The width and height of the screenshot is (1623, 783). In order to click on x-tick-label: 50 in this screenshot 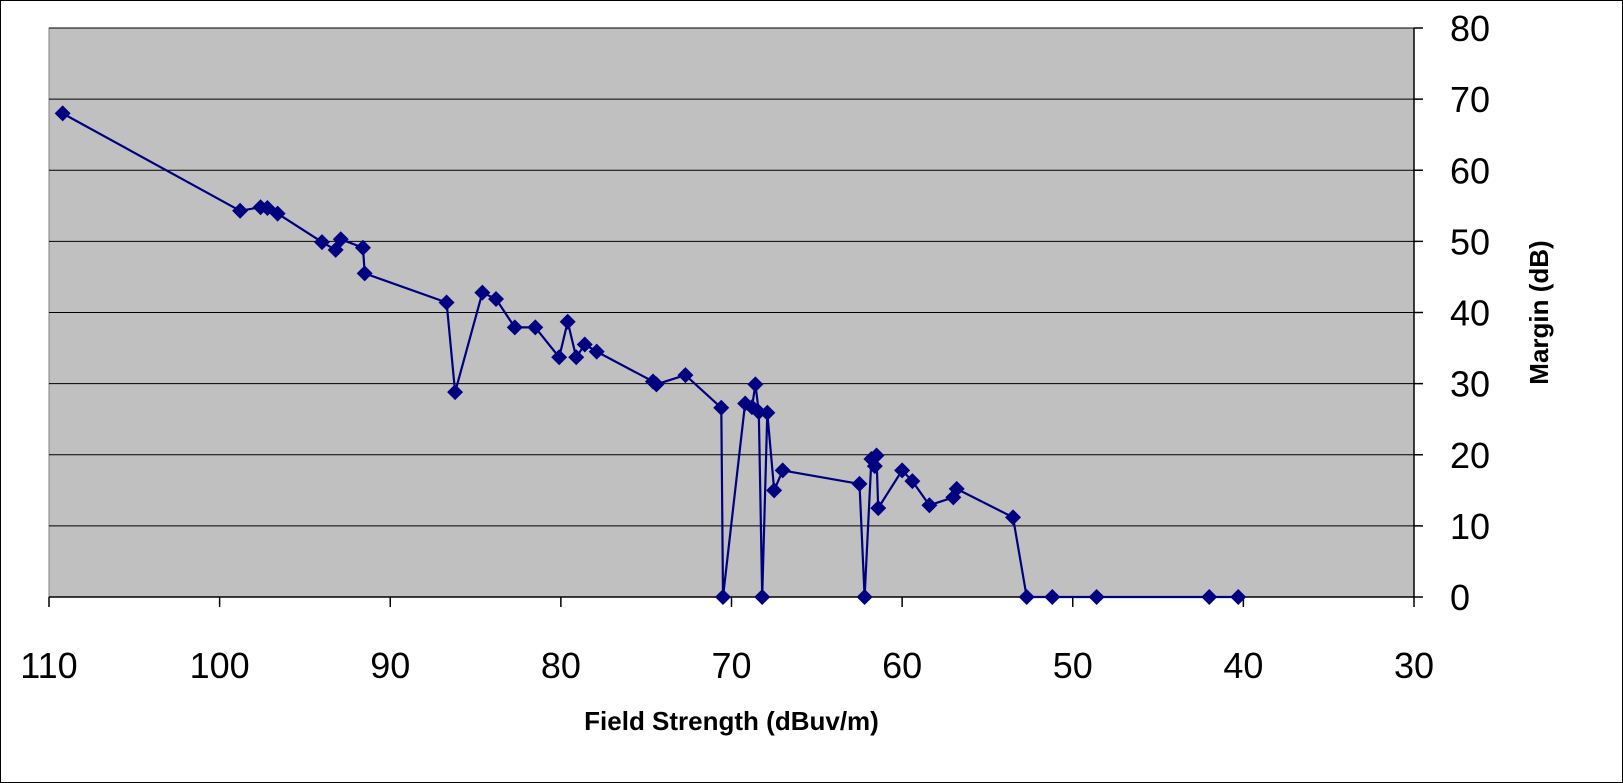, I will do `click(1073, 665)`.